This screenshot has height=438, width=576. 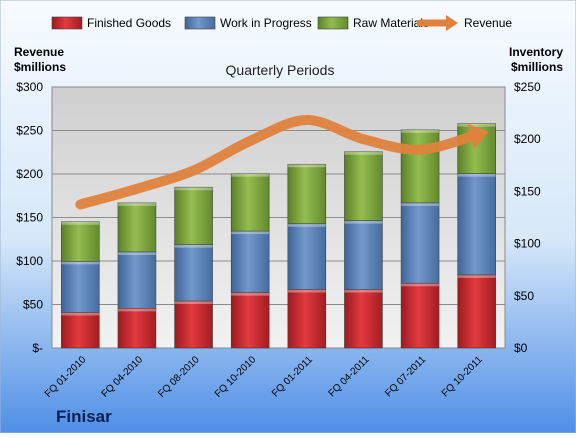 I want to click on legend-label: Revenue, so click(x=488, y=23).